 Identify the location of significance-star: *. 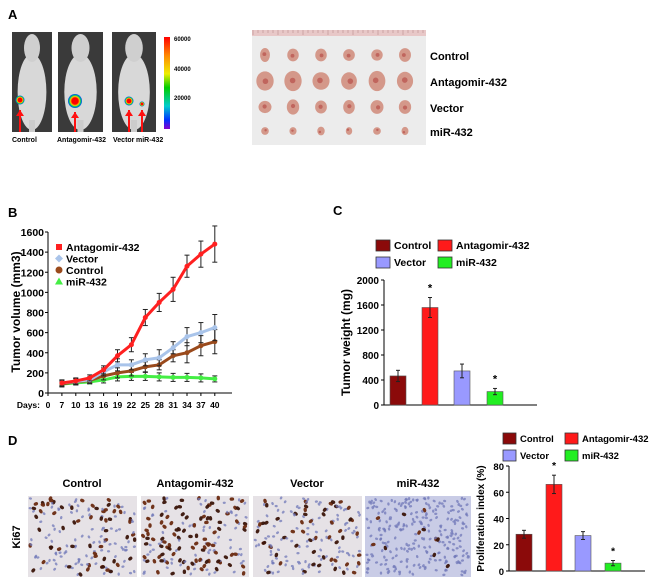
(613, 552).